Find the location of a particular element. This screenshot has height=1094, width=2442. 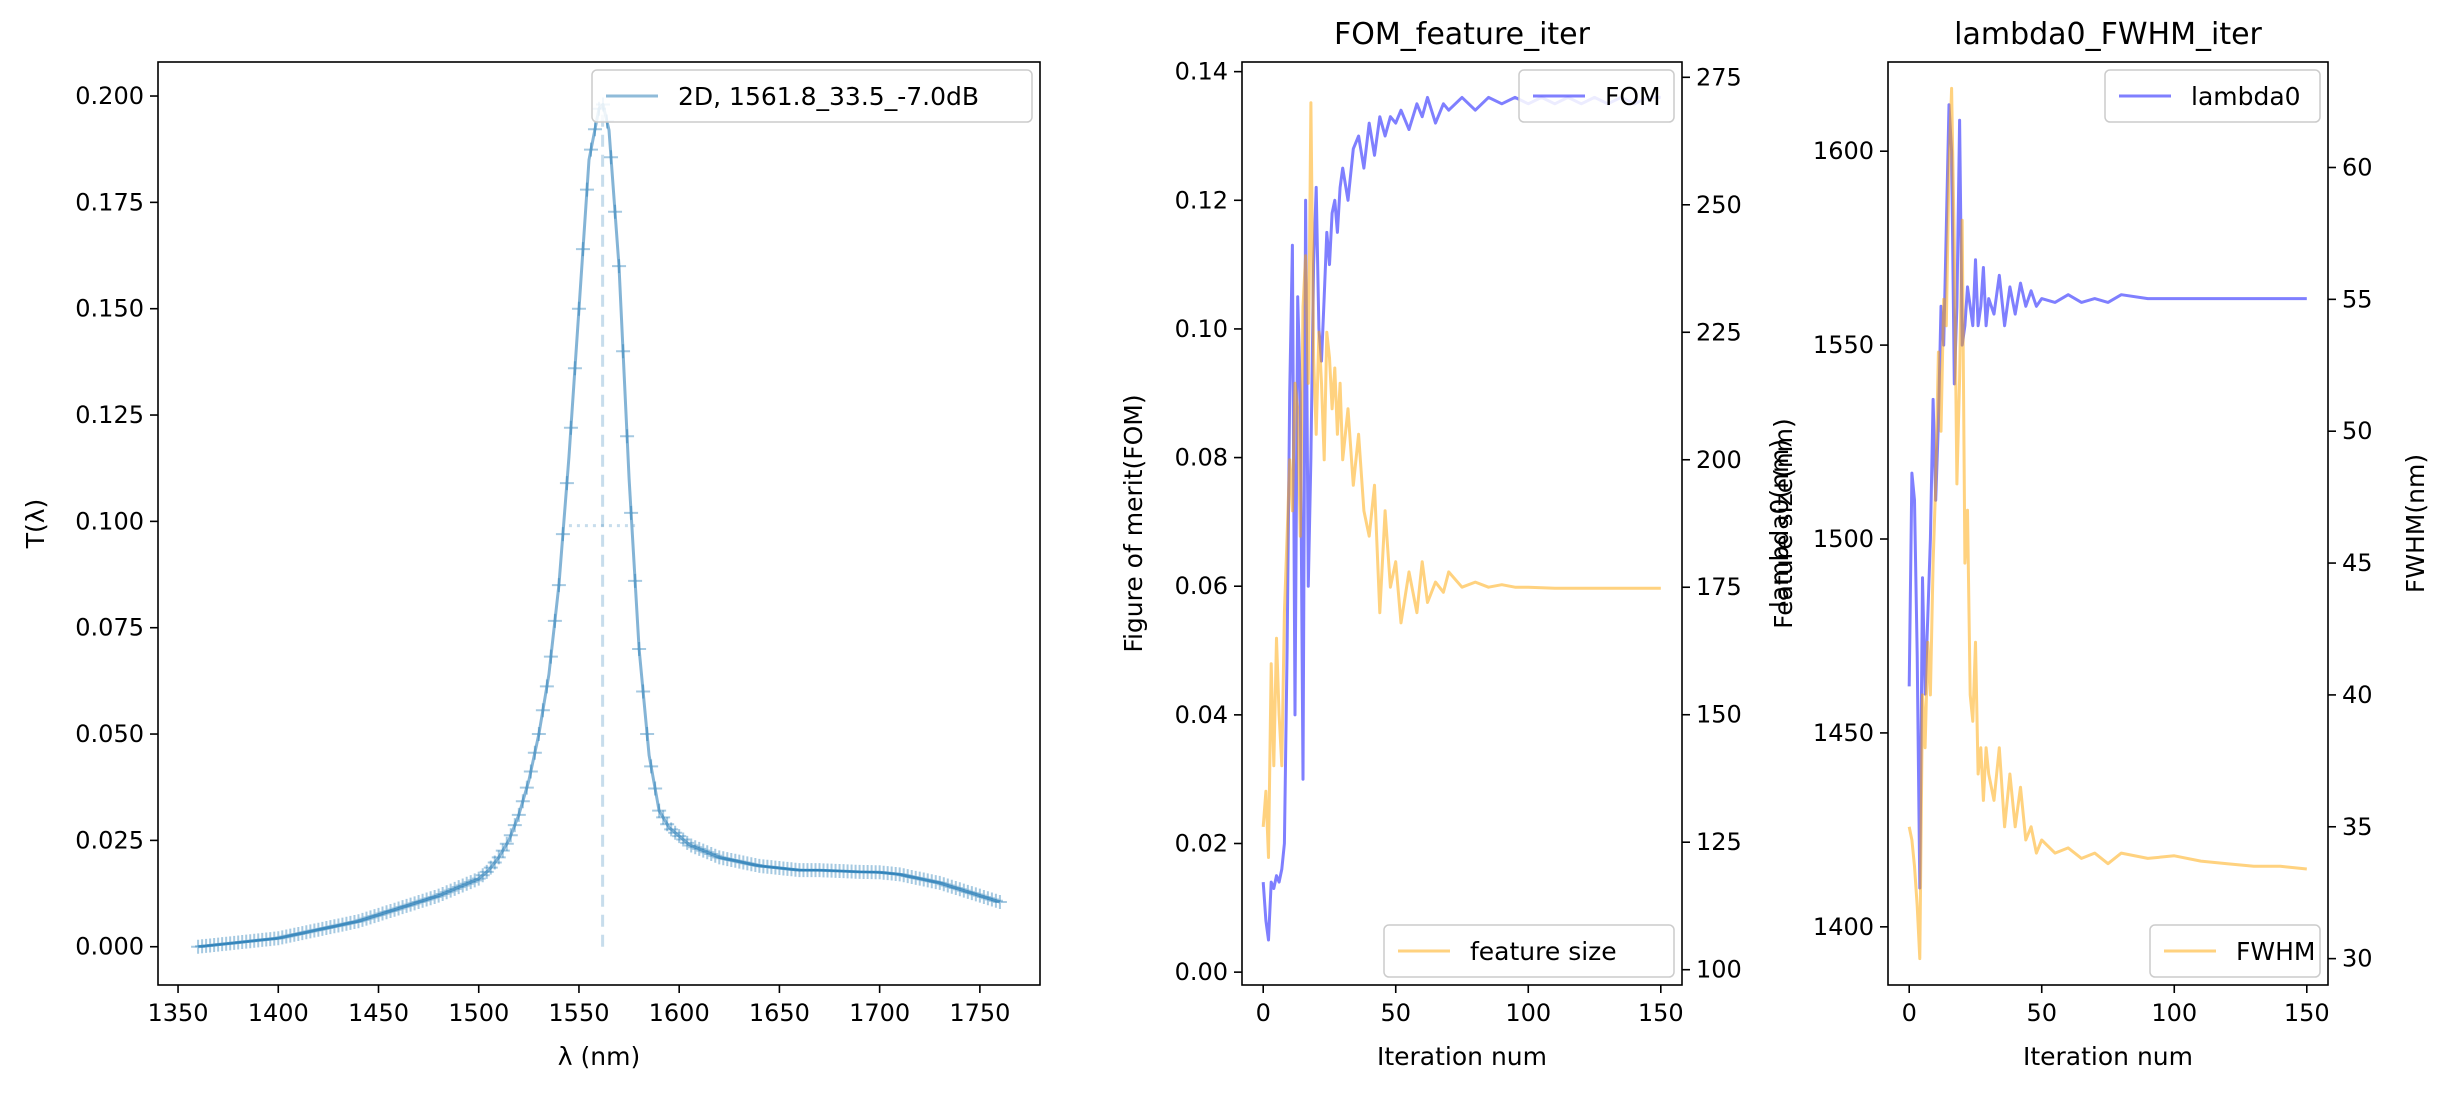

y-tick-label: 0.08 is located at coordinates (1201, 458).